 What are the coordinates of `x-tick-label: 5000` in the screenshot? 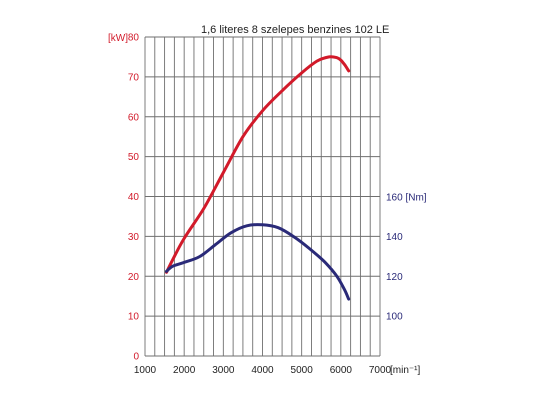 It's located at (302, 370).